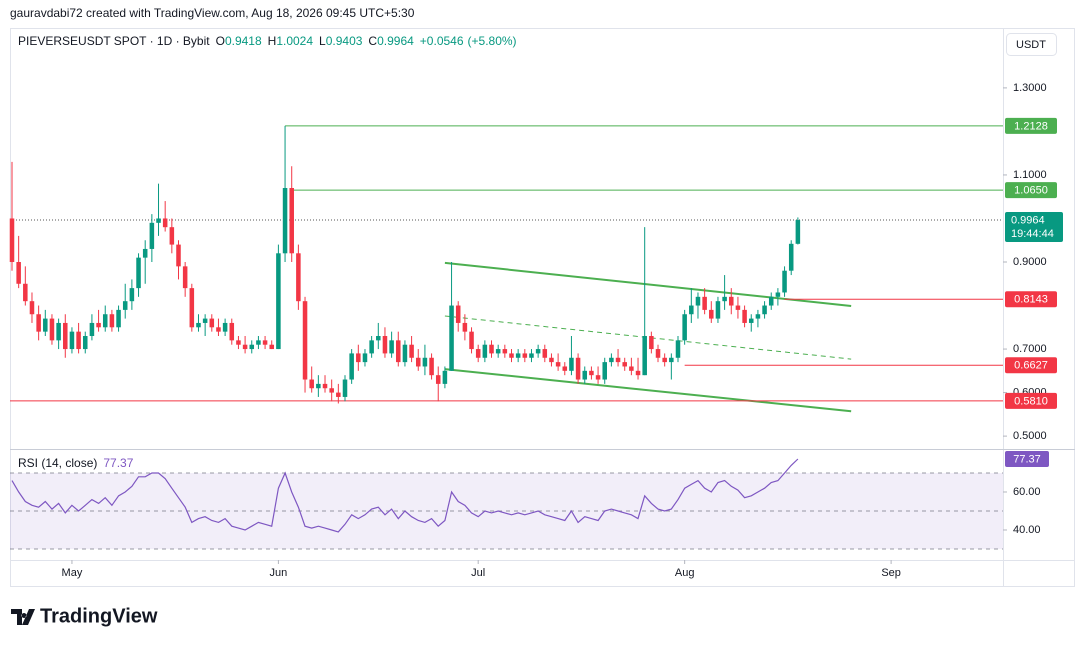 The image size is (1080, 647). What do you see at coordinates (72, 573) in the screenshot?
I see `x-tick-label: May` at bounding box center [72, 573].